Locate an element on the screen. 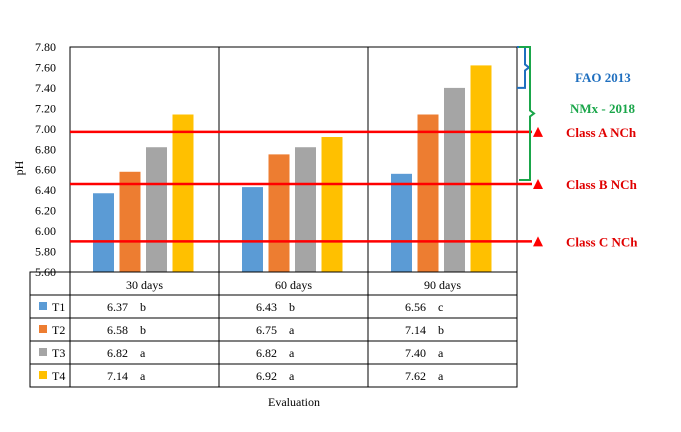 The height and width of the screenshot is (432, 681). y-tick-label: 7.60 is located at coordinates (45, 67).